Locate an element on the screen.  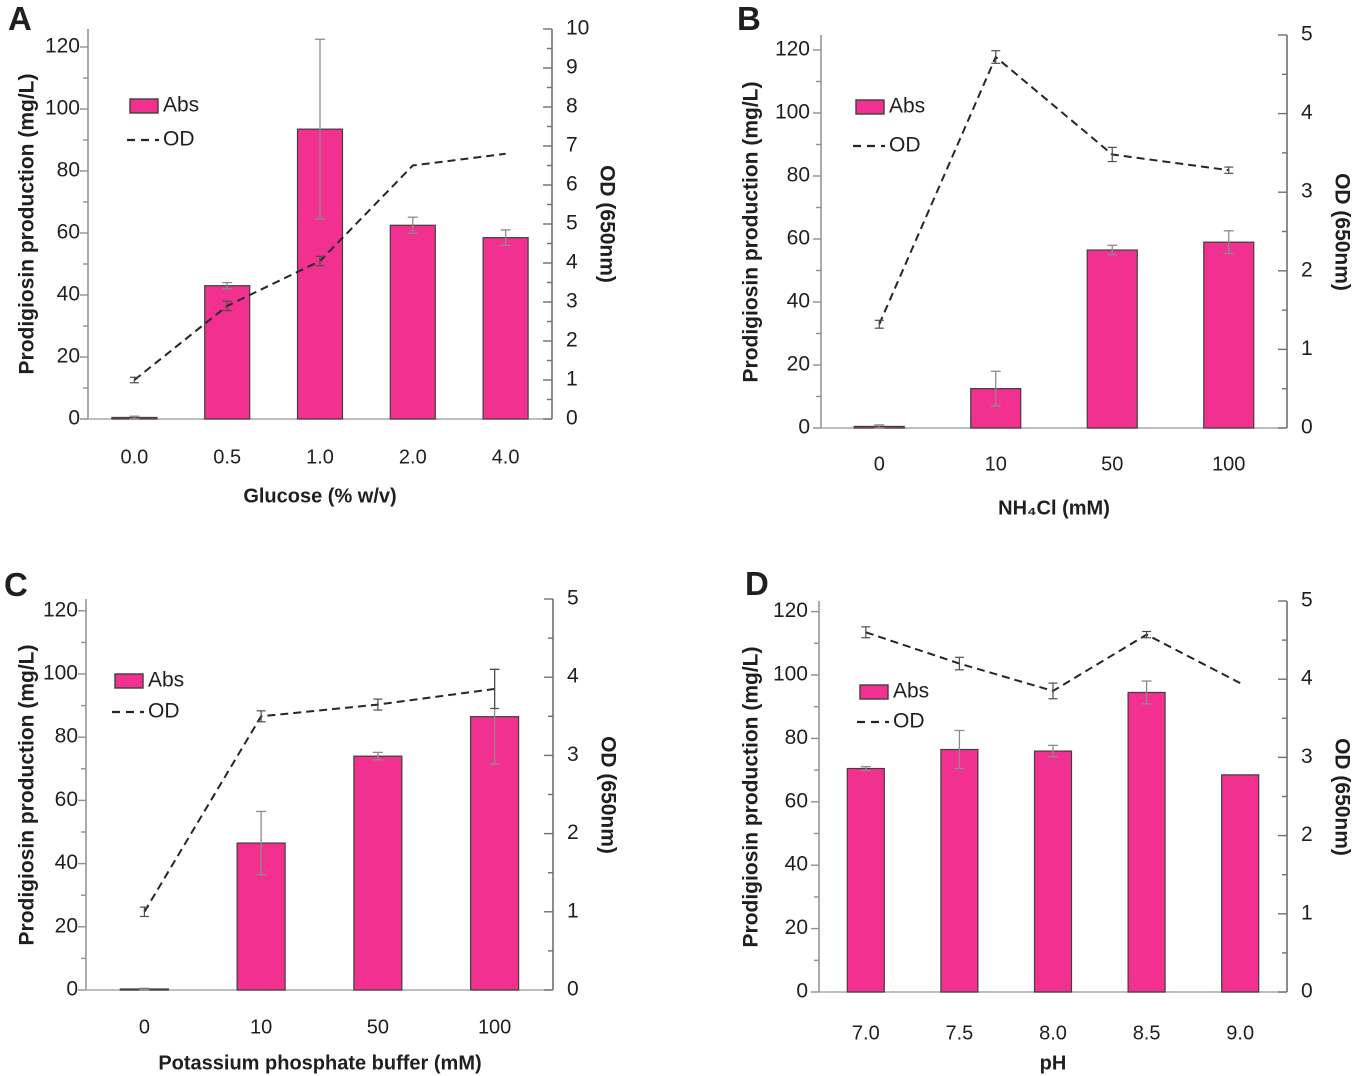
bar-abs-9.0 is located at coordinates (1240, 883).